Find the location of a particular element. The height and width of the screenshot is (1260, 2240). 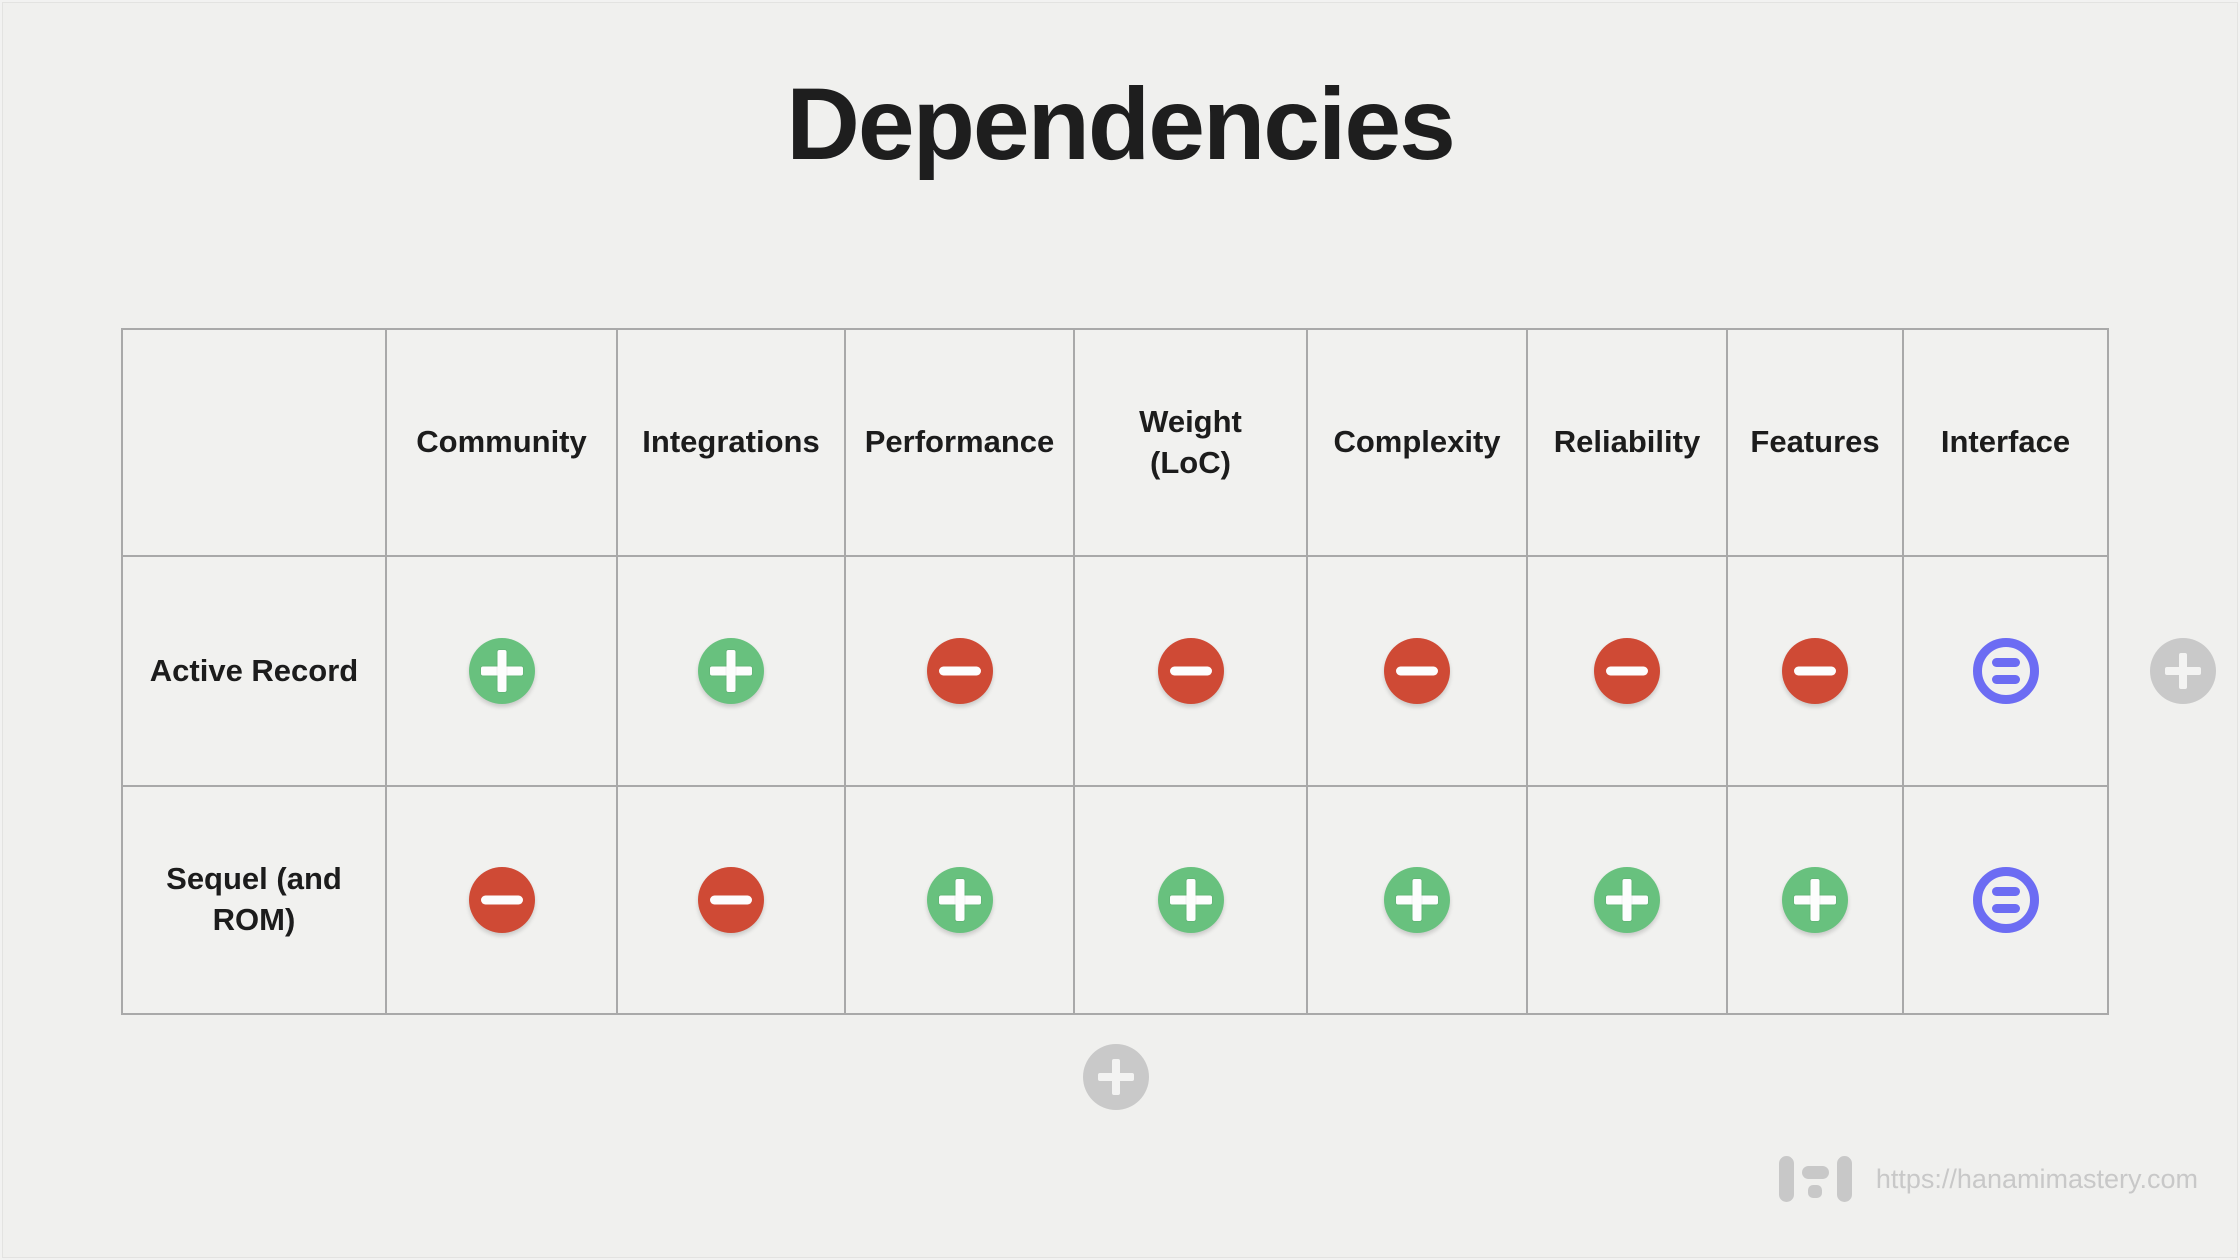

logo-middle is located at coordinates (1815, 1182).